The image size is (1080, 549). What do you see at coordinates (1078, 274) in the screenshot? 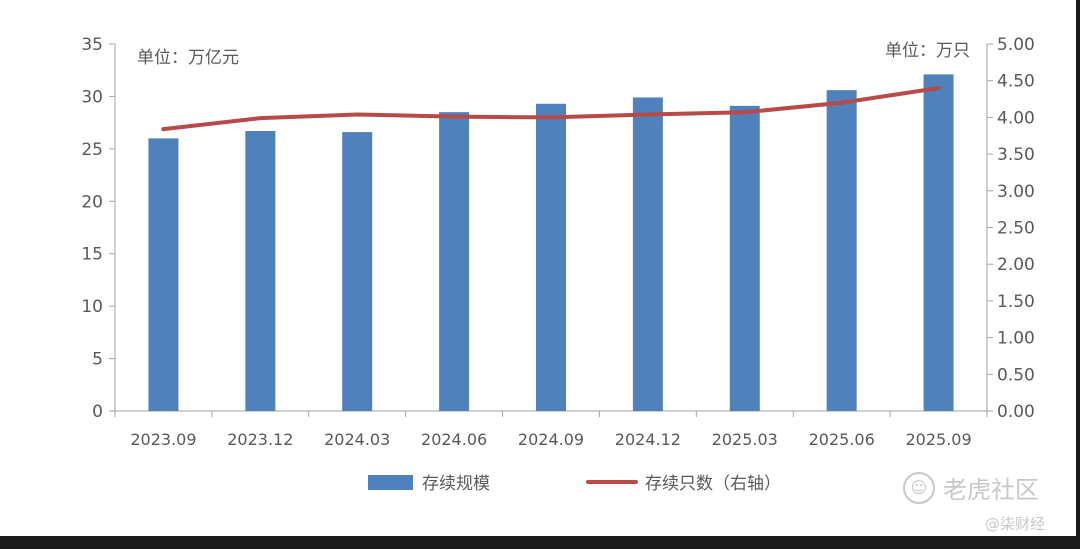
I see `frame-right-edge` at bounding box center [1078, 274].